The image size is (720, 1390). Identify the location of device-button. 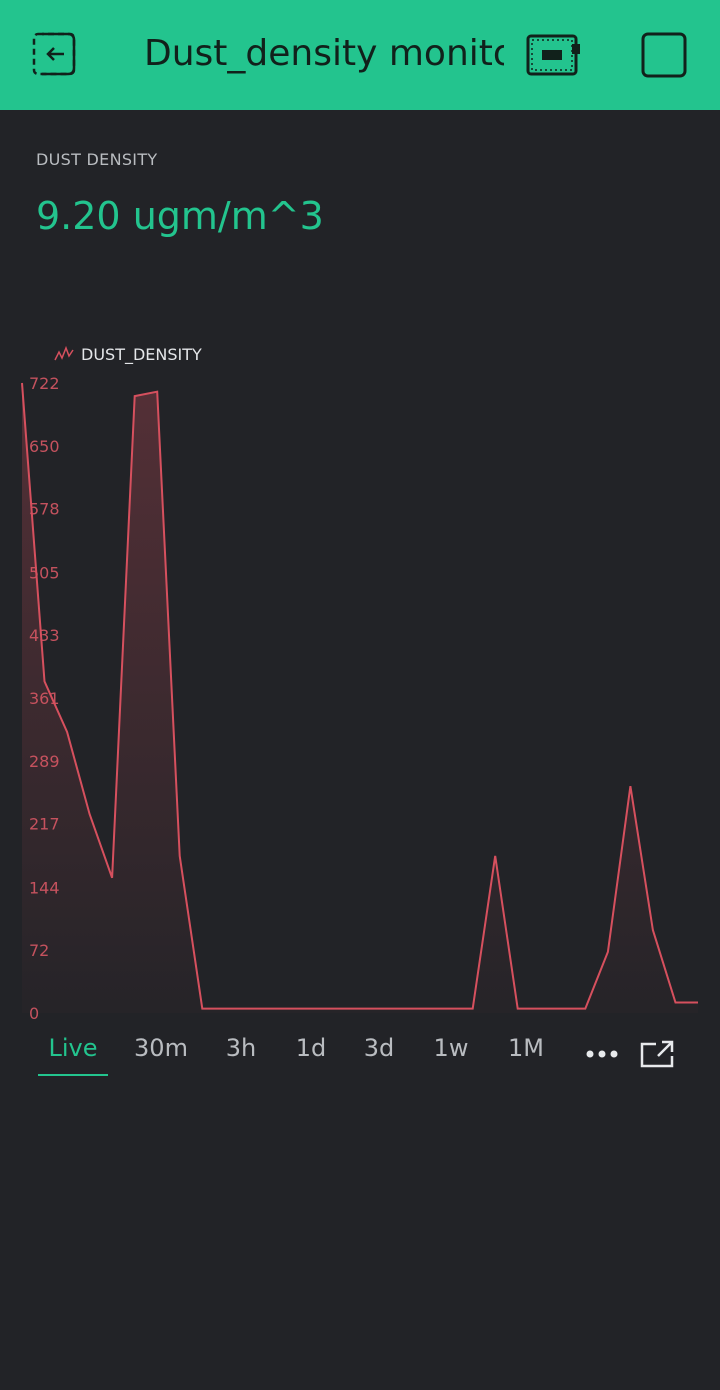
(554, 55).